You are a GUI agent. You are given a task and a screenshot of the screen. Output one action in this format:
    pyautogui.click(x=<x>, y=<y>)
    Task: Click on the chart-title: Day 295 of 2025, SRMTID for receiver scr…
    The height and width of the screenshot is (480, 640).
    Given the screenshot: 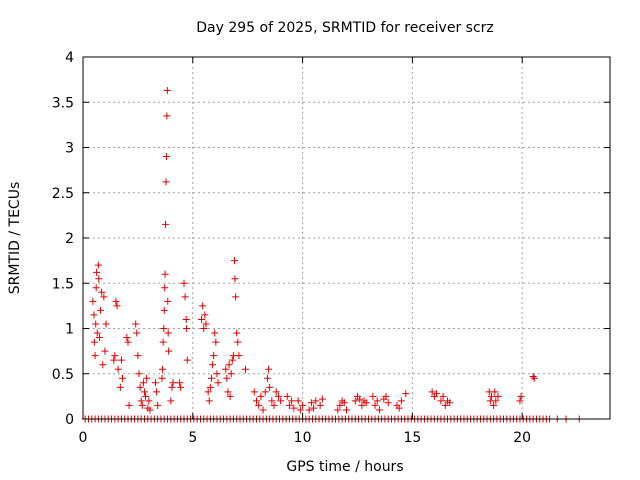 What is the action you would take?
    pyautogui.click(x=345, y=28)
    